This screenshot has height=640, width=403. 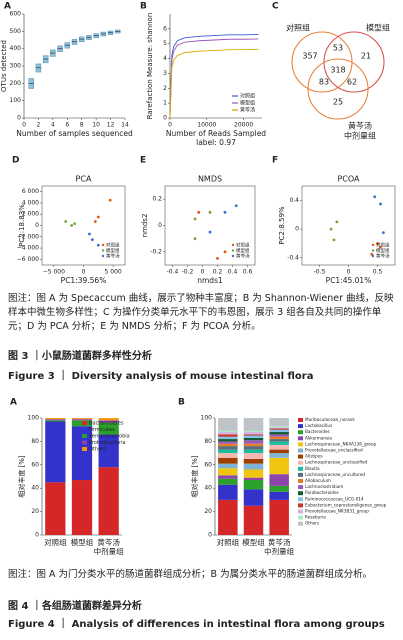 What do you see at coordinates (337, 70) in the screenshot?
I see `venn-count: 318` at bounding box center [337, 70].